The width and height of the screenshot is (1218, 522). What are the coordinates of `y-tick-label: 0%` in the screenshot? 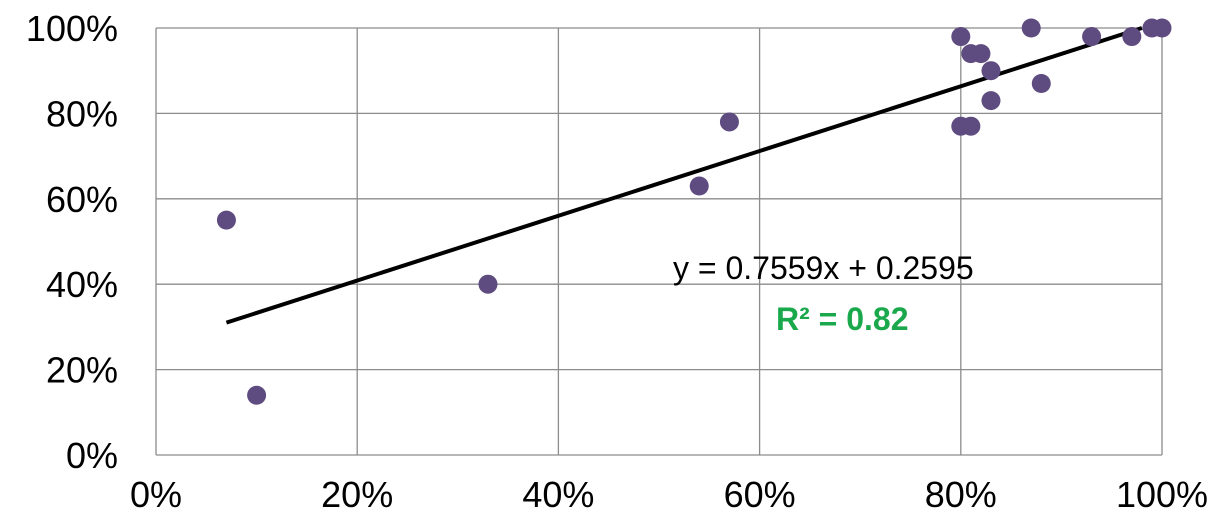 It's located at (92, 455).